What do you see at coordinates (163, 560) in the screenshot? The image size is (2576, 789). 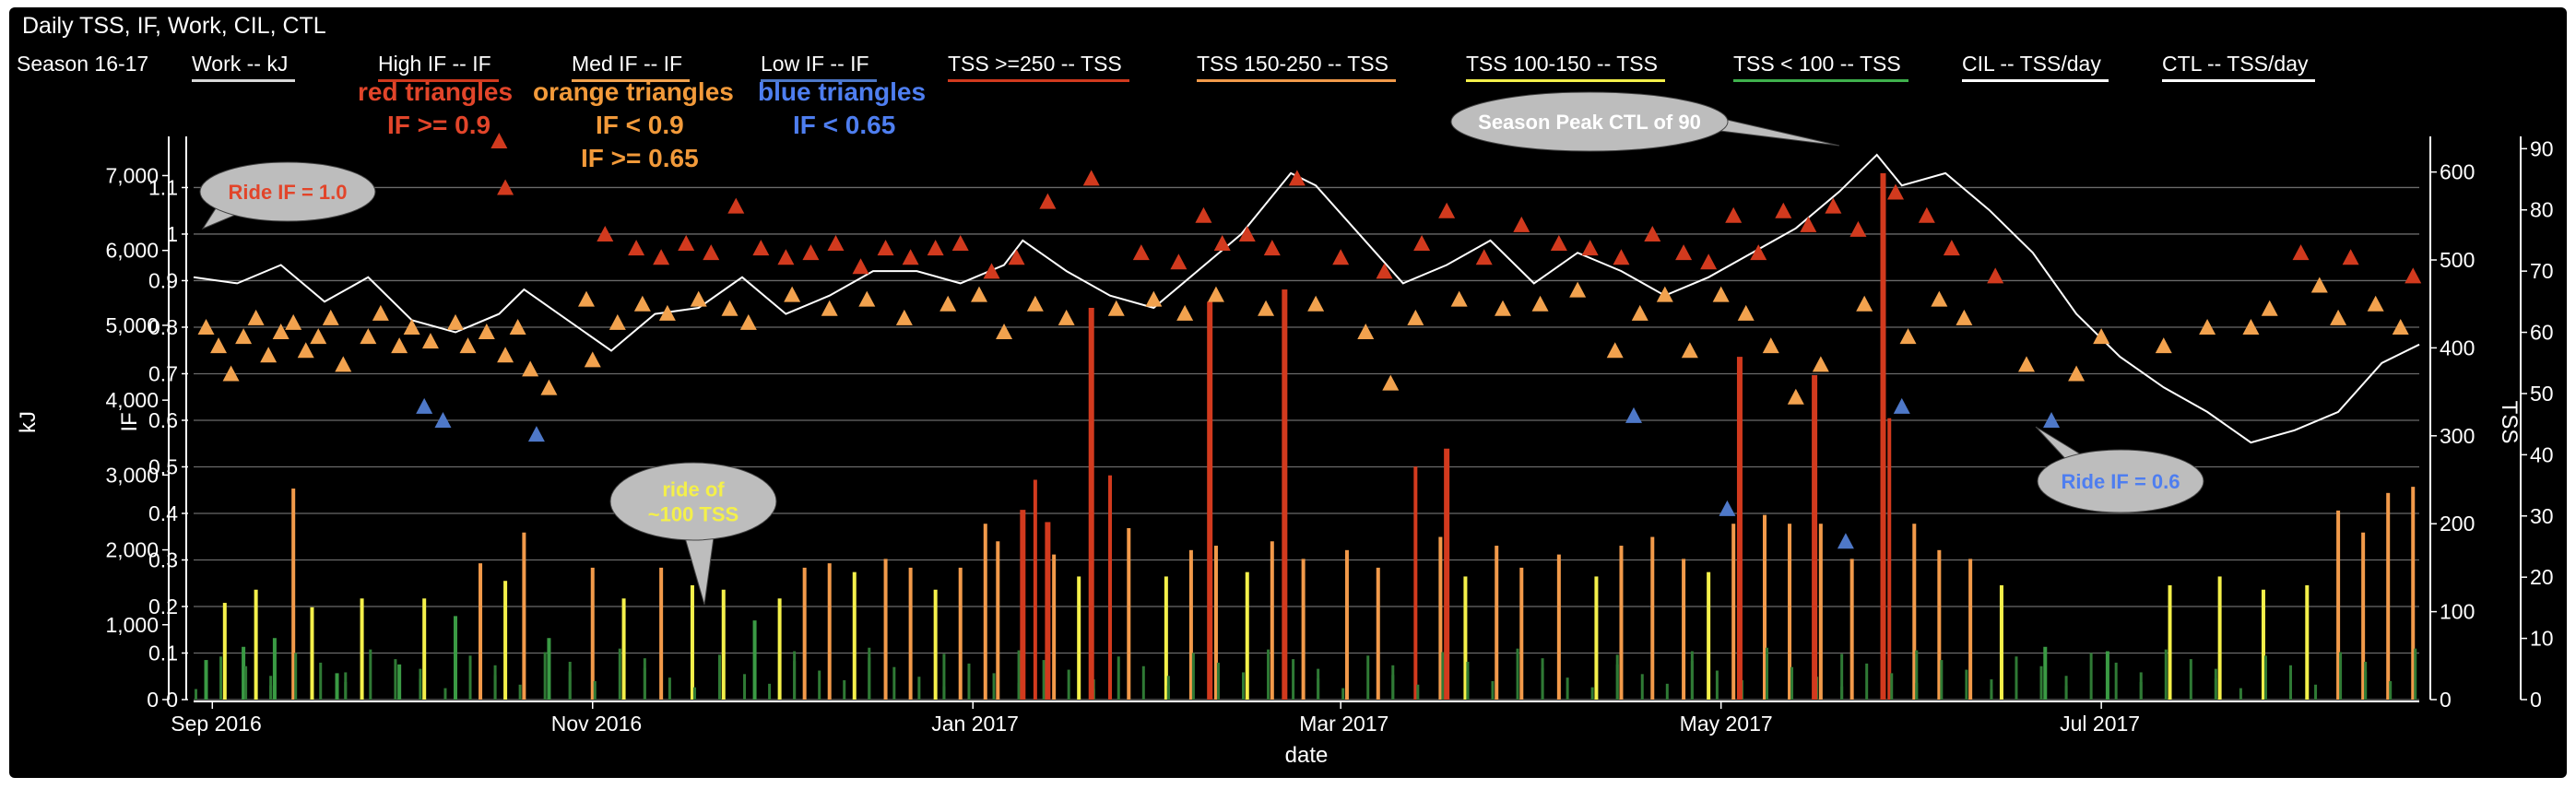 I see `tick-label-if: 0.3` at bounding box center [163, 560].